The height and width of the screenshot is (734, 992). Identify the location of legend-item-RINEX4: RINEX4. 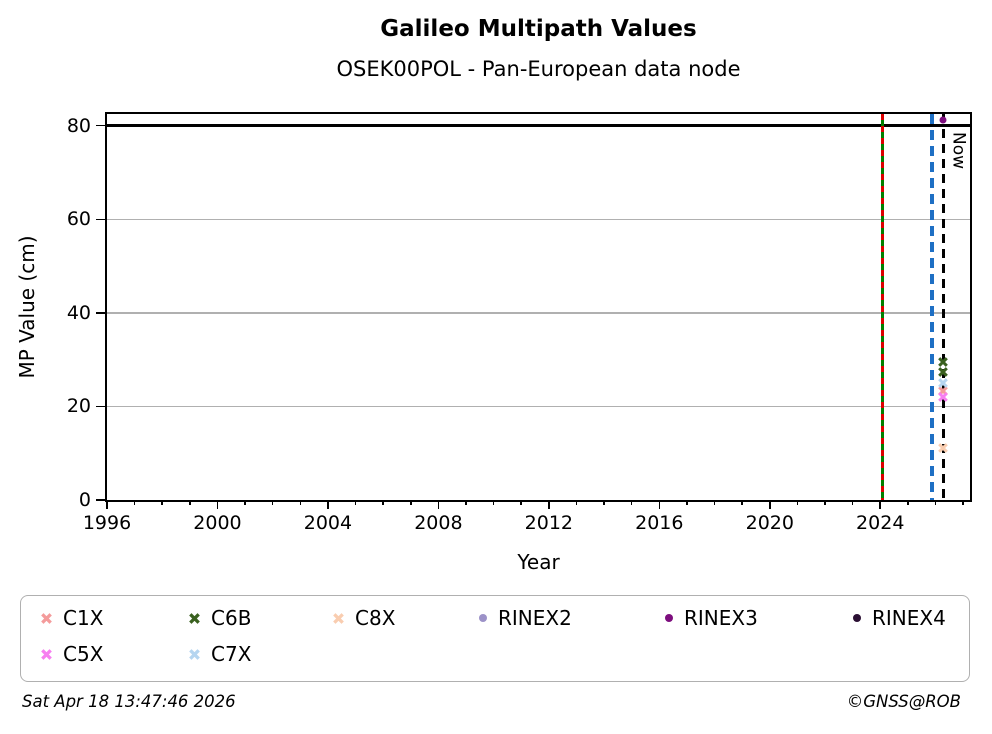
(899, 618).